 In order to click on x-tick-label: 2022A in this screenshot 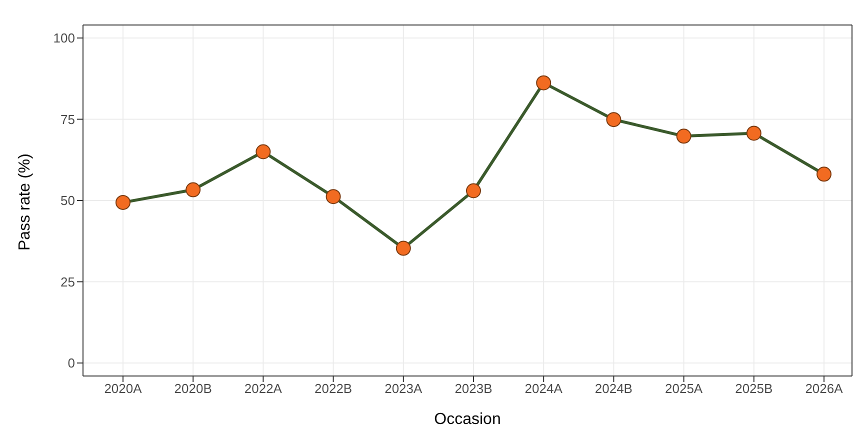, I will do `click(263, 388)`.